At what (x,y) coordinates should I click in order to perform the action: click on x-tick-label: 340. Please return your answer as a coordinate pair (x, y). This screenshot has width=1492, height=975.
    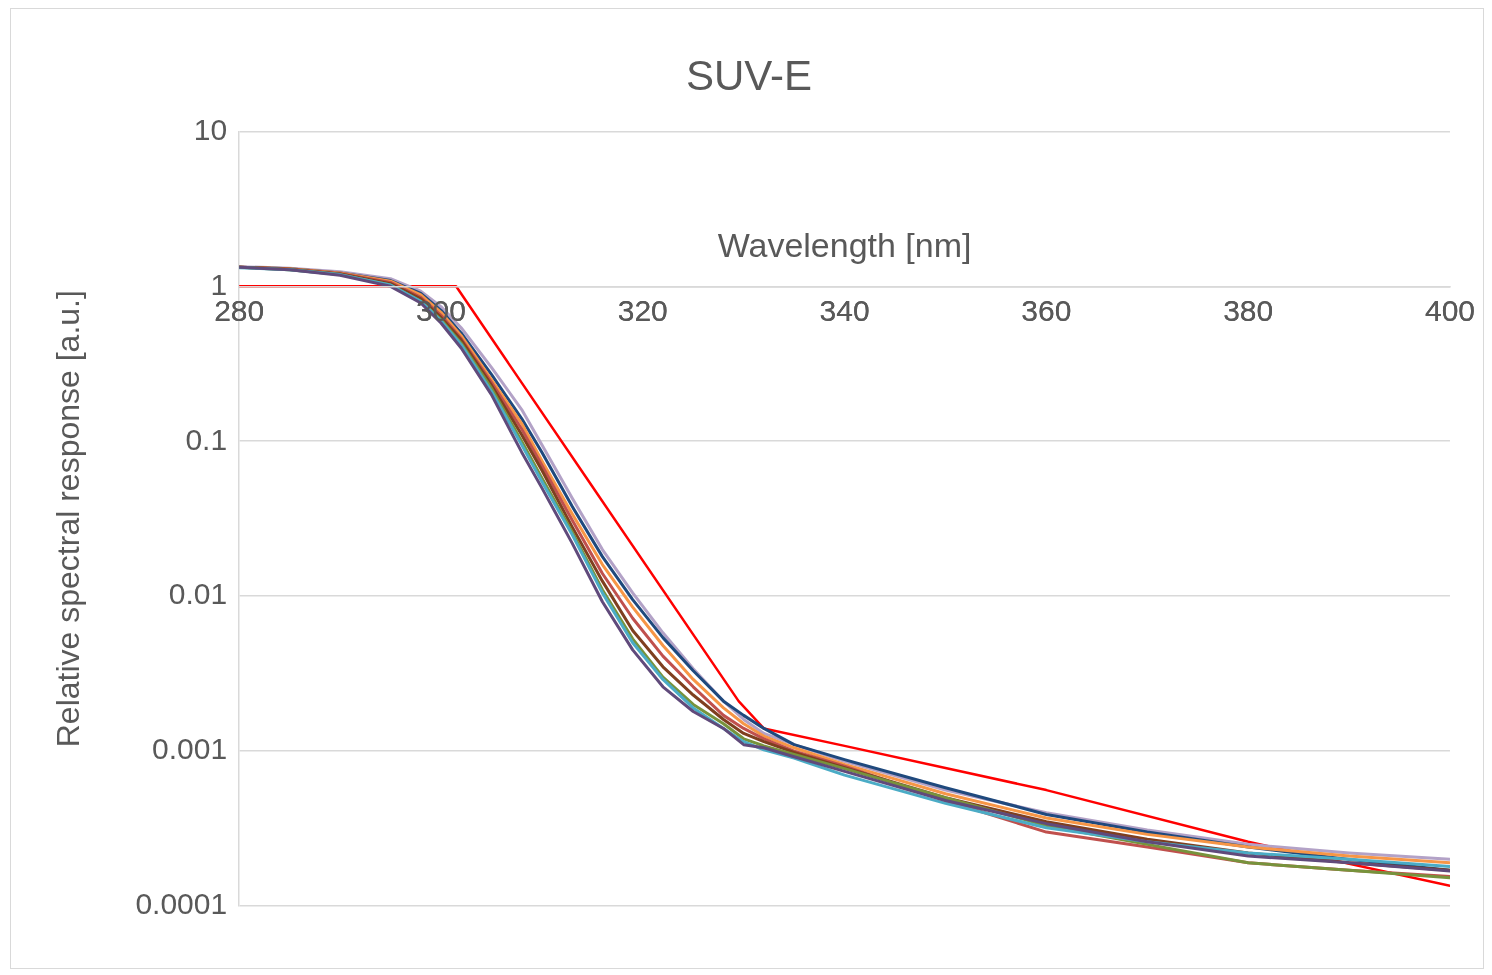
    Looking at the image, I should click on (844, 310).